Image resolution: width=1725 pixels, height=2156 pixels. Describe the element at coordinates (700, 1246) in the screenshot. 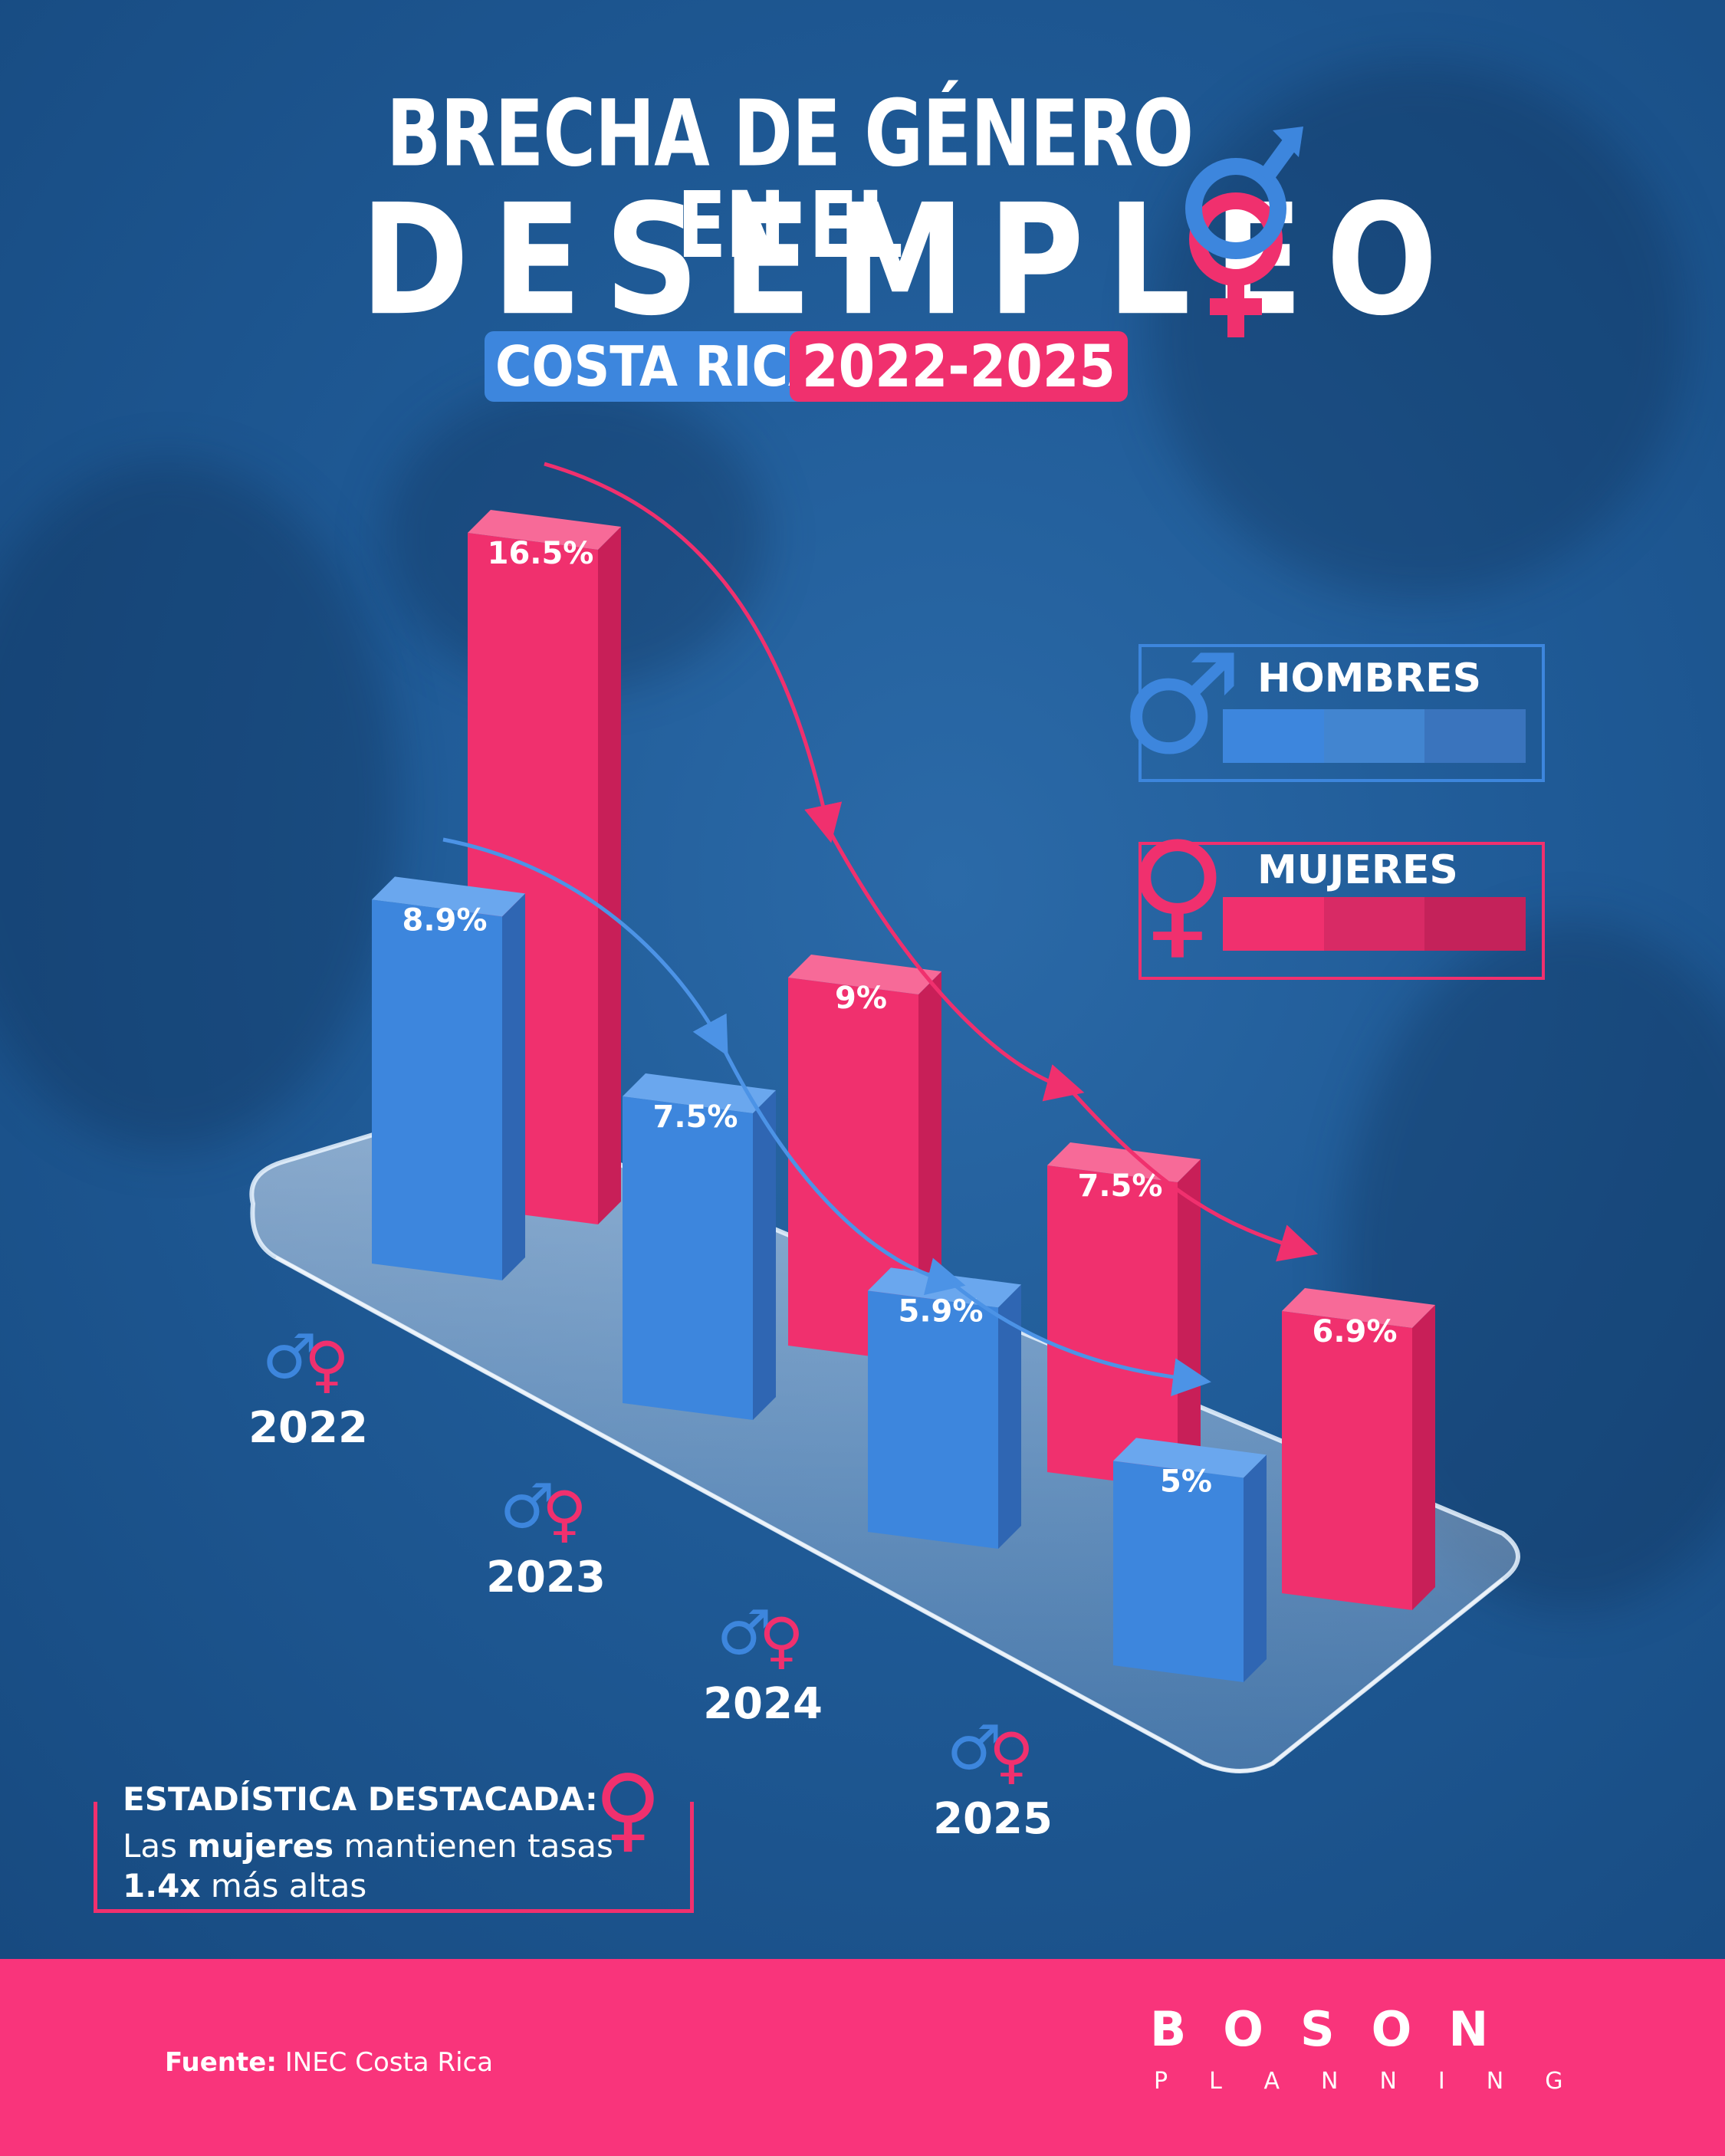

I see `bar-men-2023: 7.5%` at that location.